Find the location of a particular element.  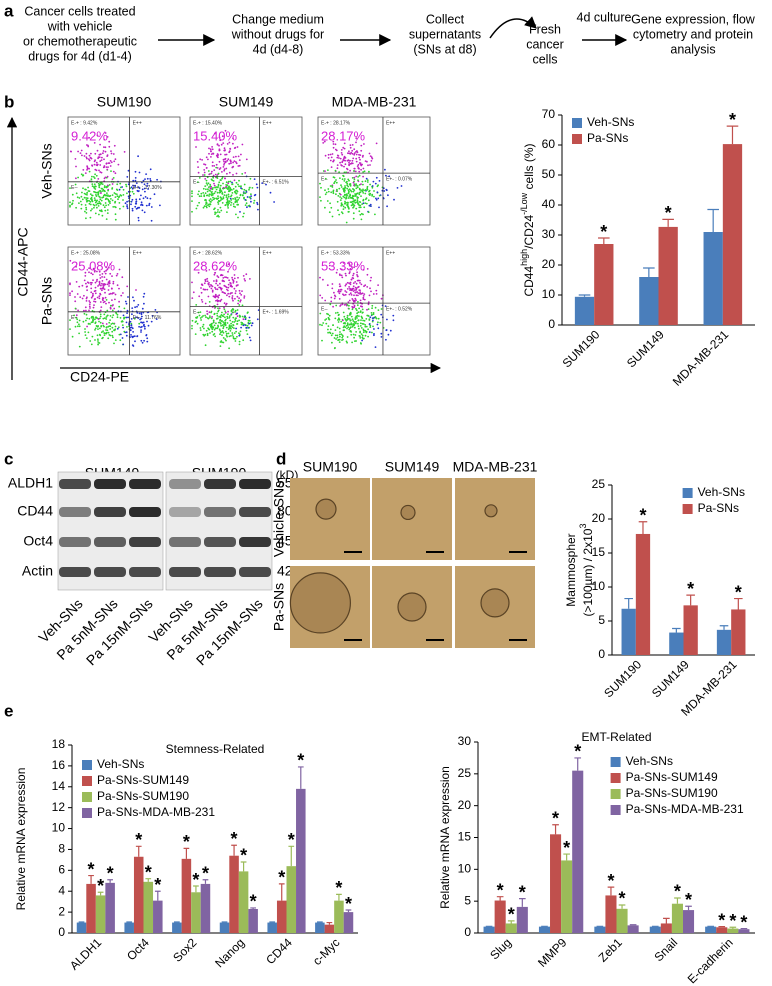

y-tick-label: 14 is located at coordinates (59, 786).